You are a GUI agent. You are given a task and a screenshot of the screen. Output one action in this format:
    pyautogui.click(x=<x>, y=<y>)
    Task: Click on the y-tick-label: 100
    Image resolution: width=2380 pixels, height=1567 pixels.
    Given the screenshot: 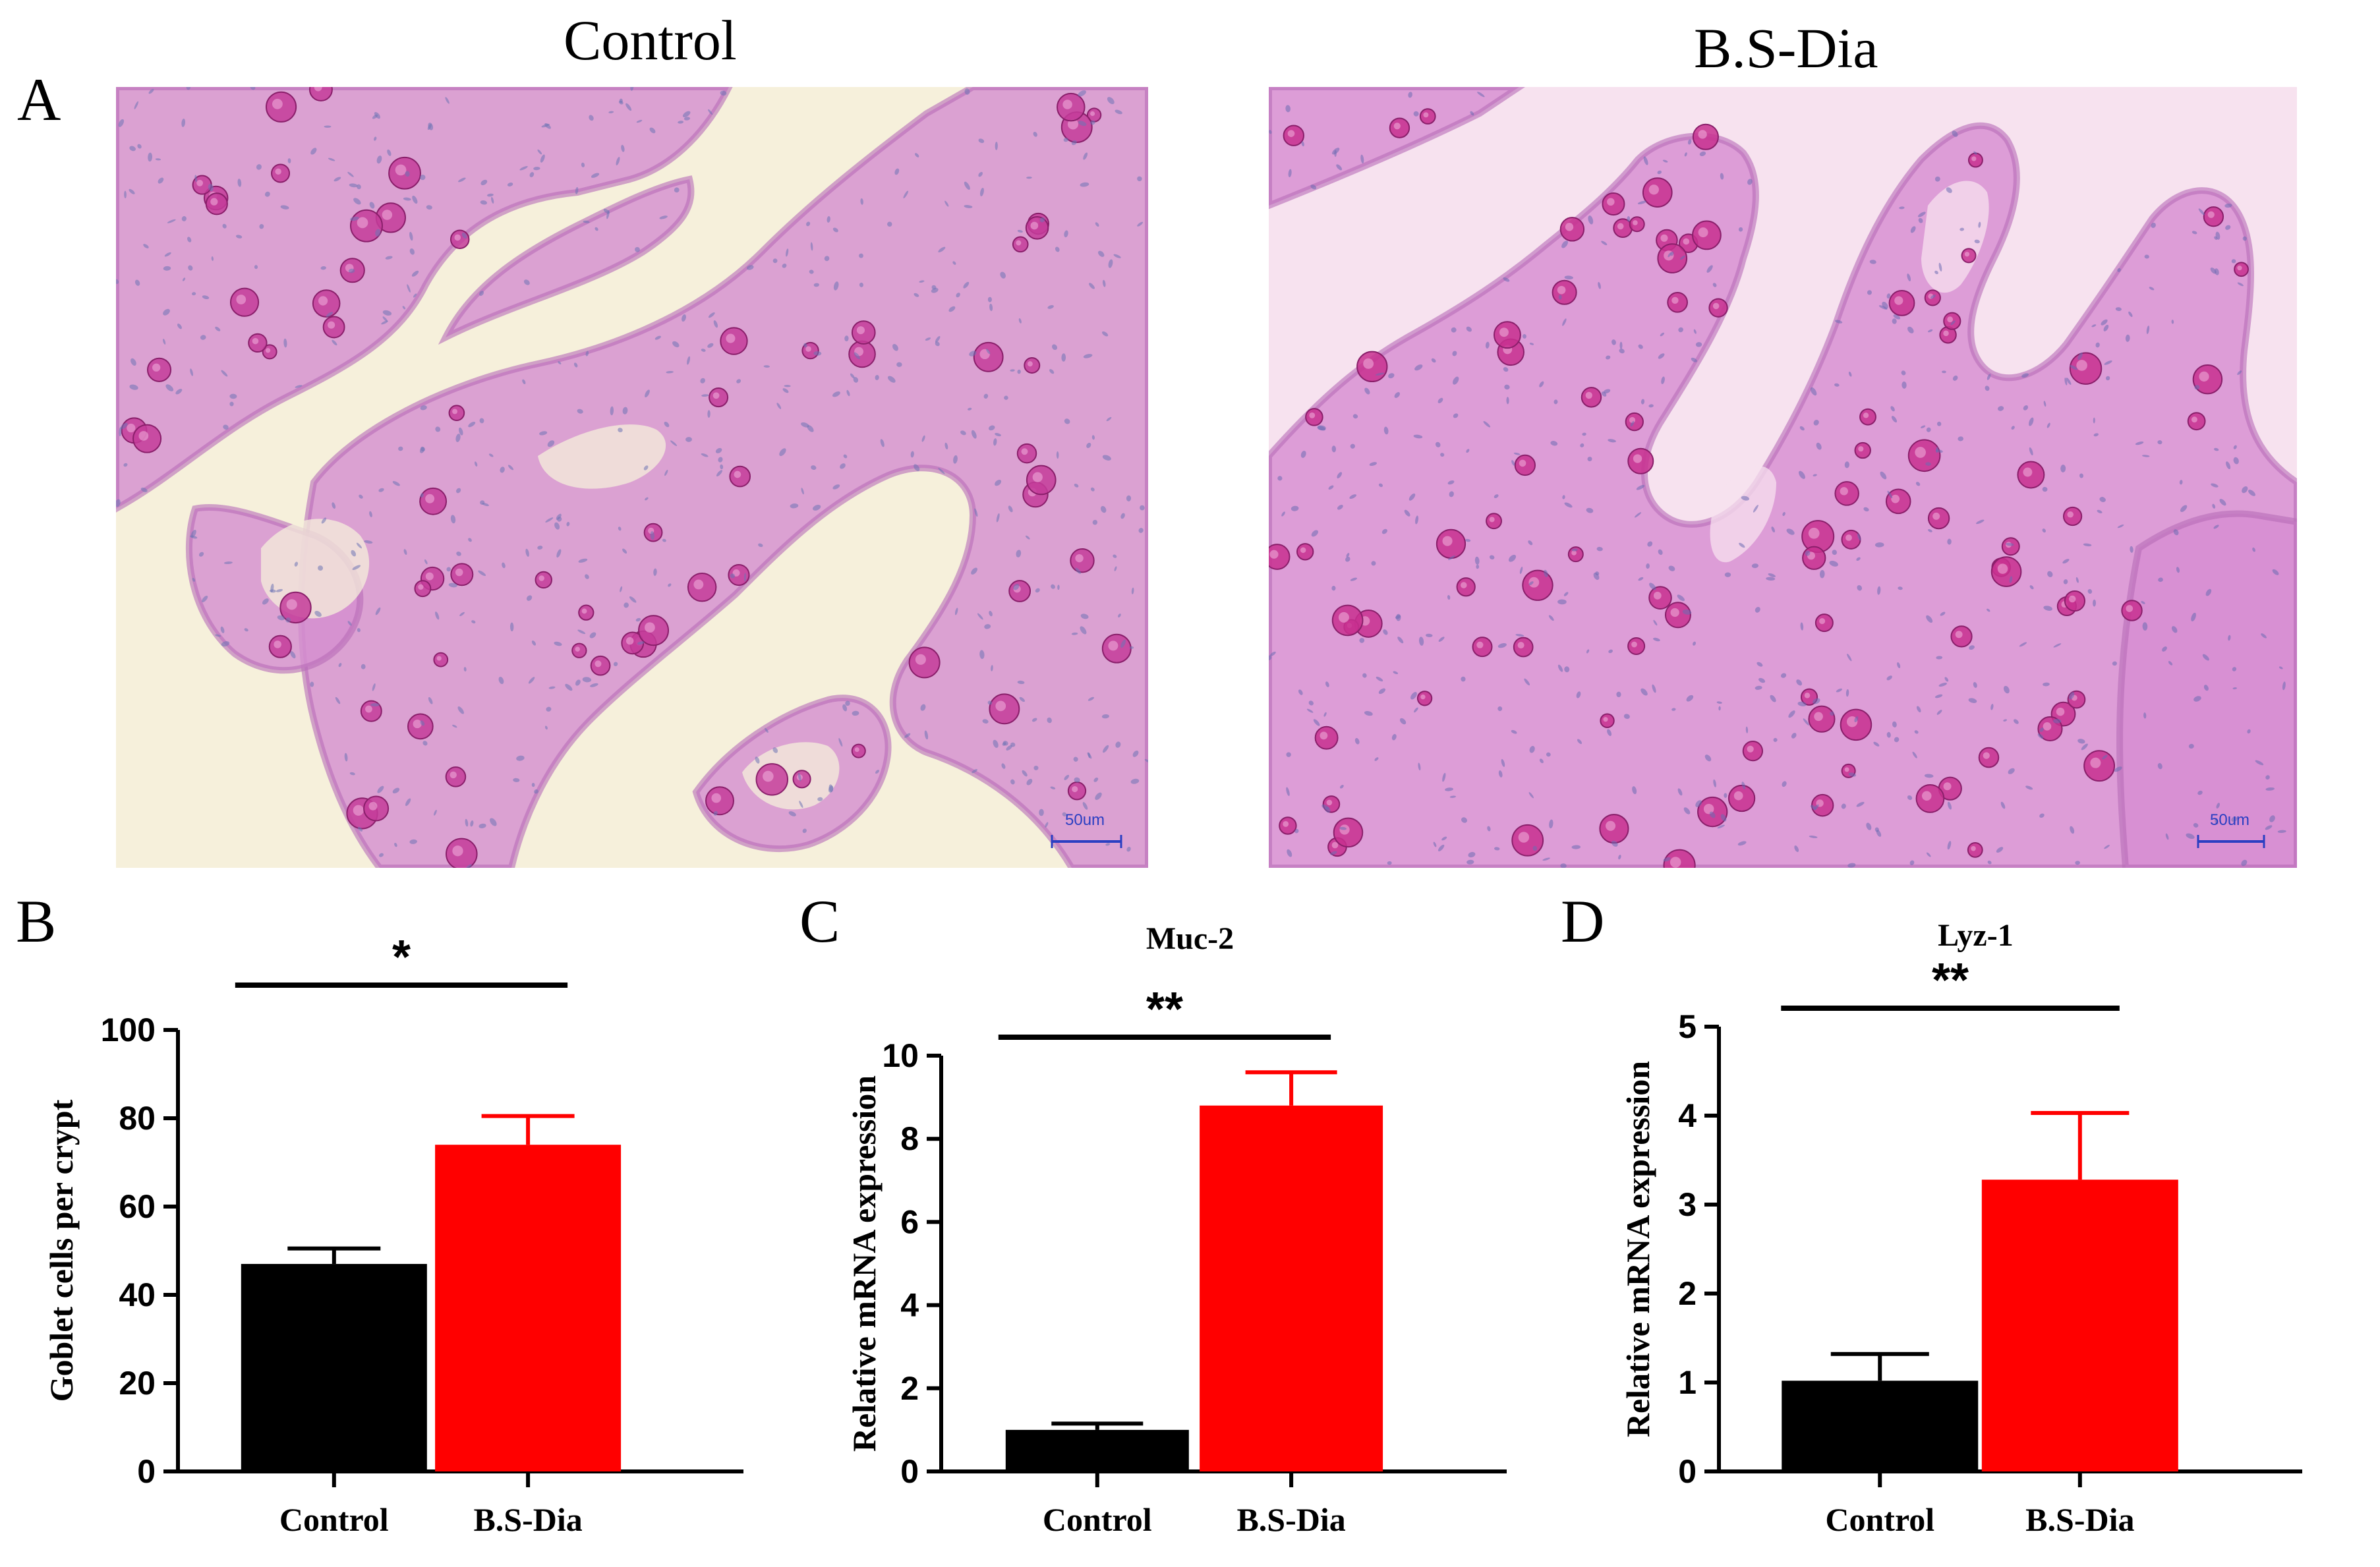 What is the action you would take?
    pyautogui.click(x=128, y=1029)
    